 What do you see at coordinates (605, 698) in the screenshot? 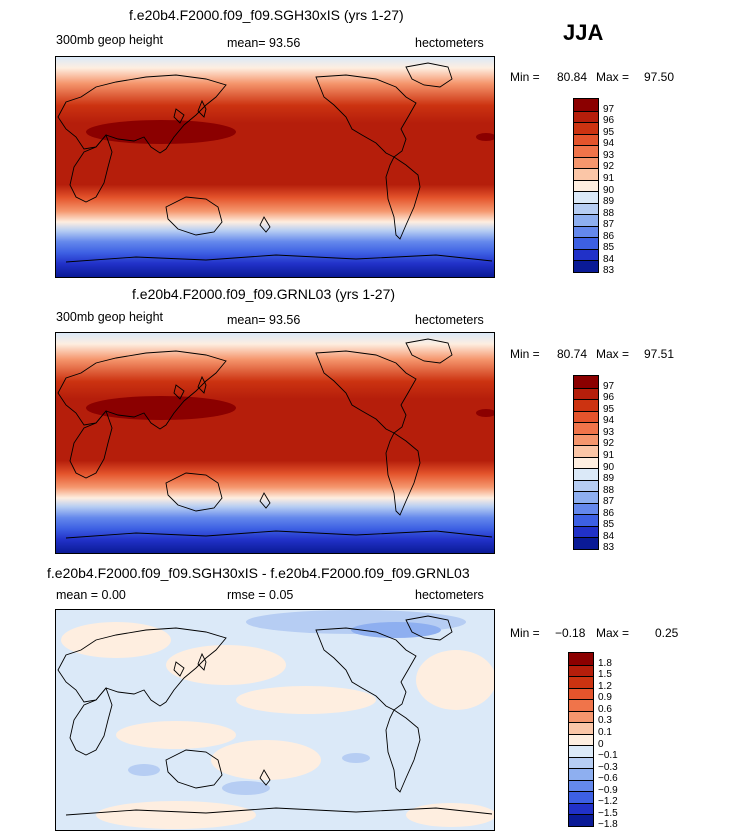
I see `colorbar-label: 0.9` at bounding box center [605, 698].